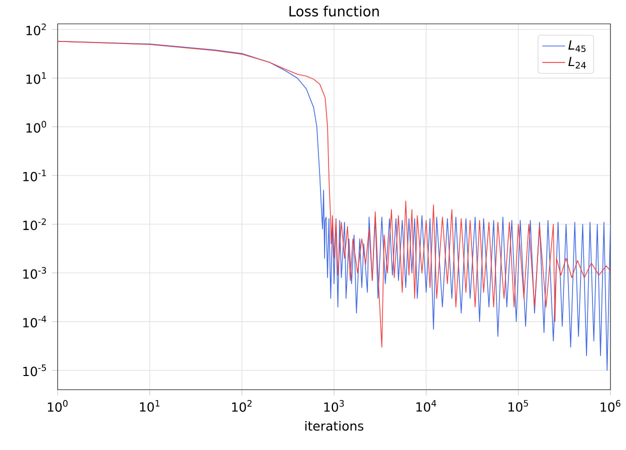 This screenshot has height=450, width=626. I want to click on x-tick-label: 10$^{2}$, so click(242, 406).